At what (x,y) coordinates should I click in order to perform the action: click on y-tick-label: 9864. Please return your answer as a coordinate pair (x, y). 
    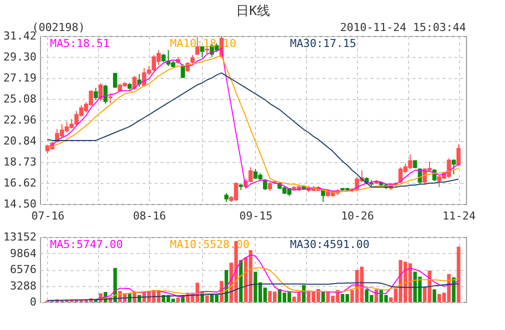
    Looking at the image, I should click on (23, 253).